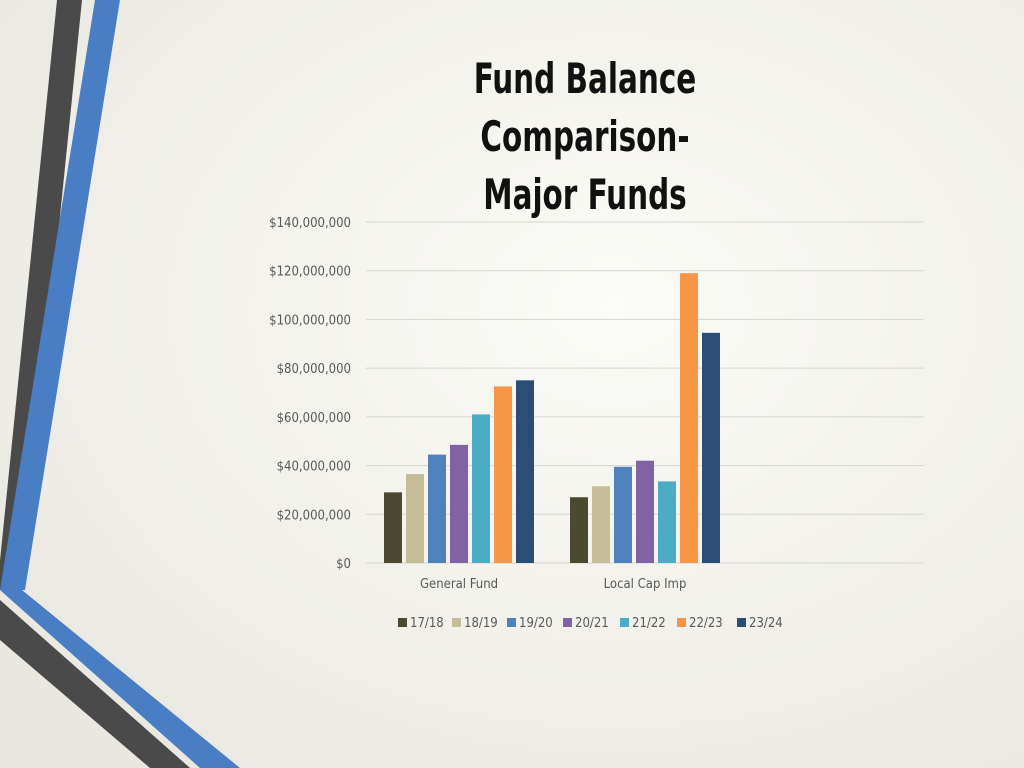  What do you see at coordinates (689, 418) in the screenshot?
I see `bar-22-23-local-cap-imp` at bounding box center [689, 418].